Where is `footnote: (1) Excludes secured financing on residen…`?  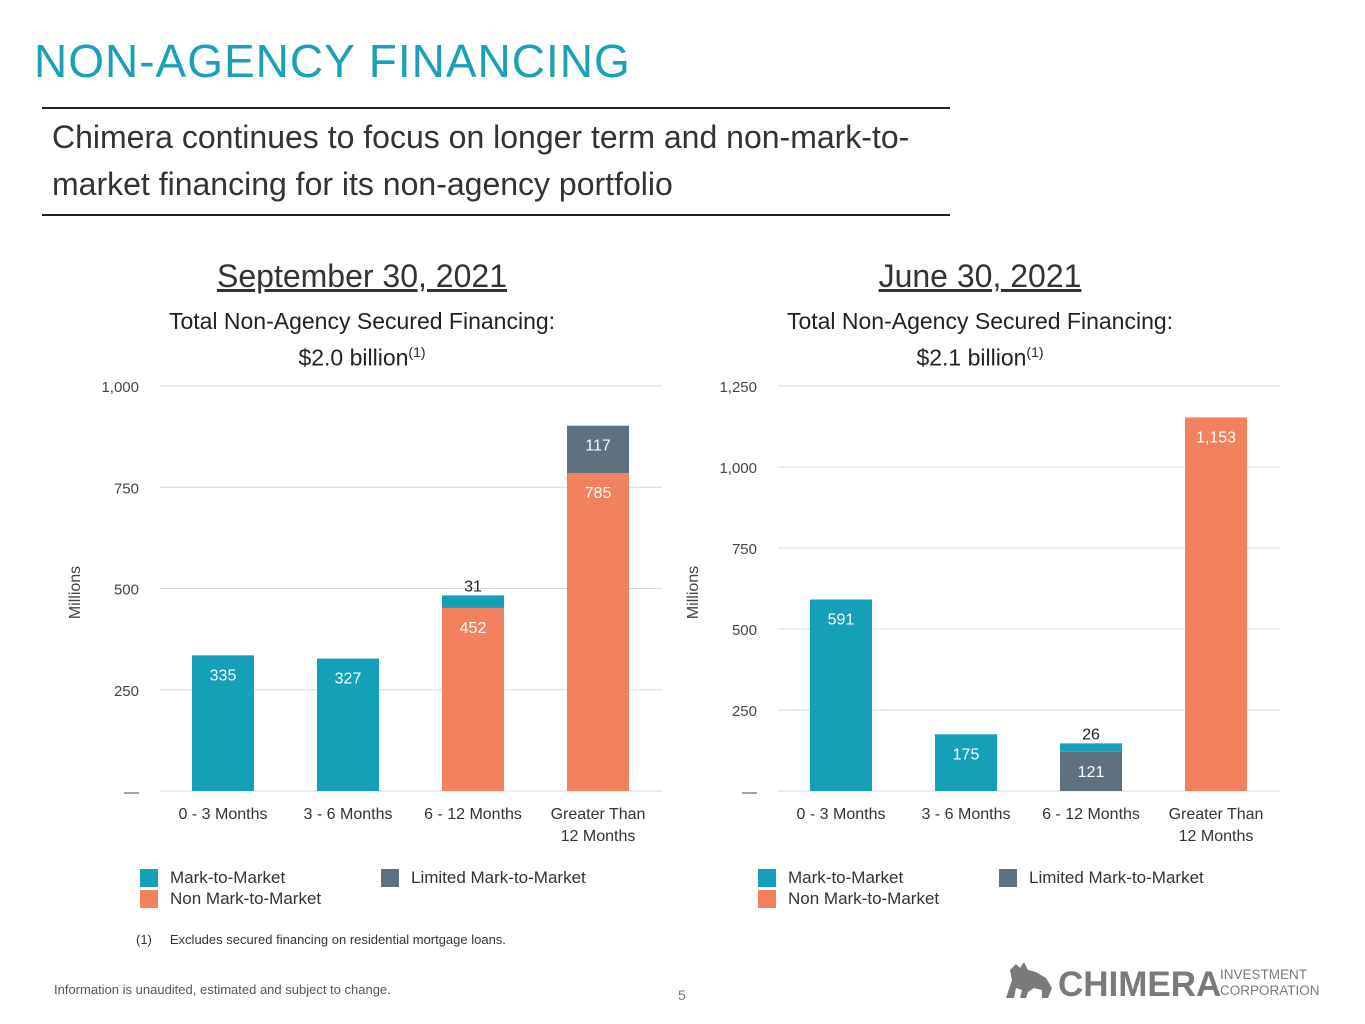 footnote: (1) Excludes secured financing on residen… is located at coordinates (321, 939).